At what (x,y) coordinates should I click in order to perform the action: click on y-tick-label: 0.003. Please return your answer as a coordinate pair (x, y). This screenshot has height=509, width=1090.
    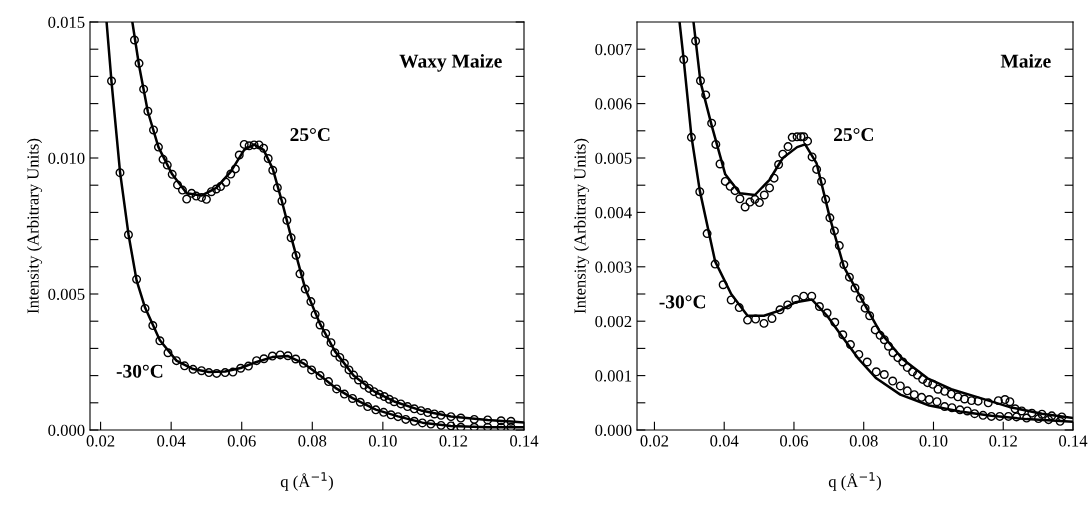
    Looking at the image, I should click on (613, 267).